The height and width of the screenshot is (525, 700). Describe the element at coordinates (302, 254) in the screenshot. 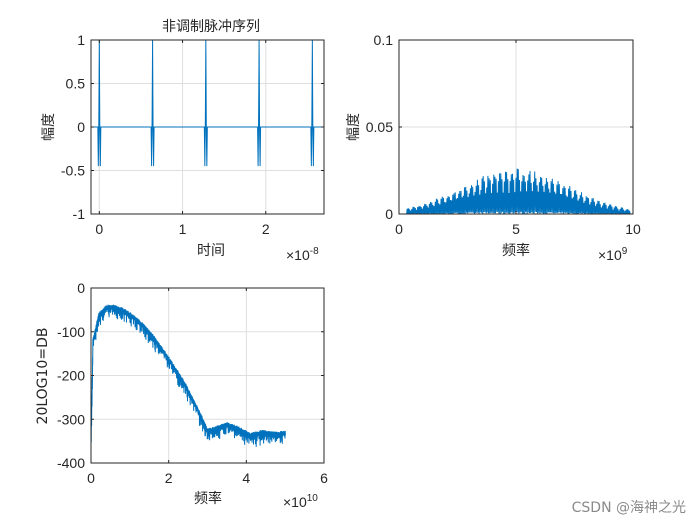

I see `subplot-1-x-exponent: ×10⁻⁸` at that location.